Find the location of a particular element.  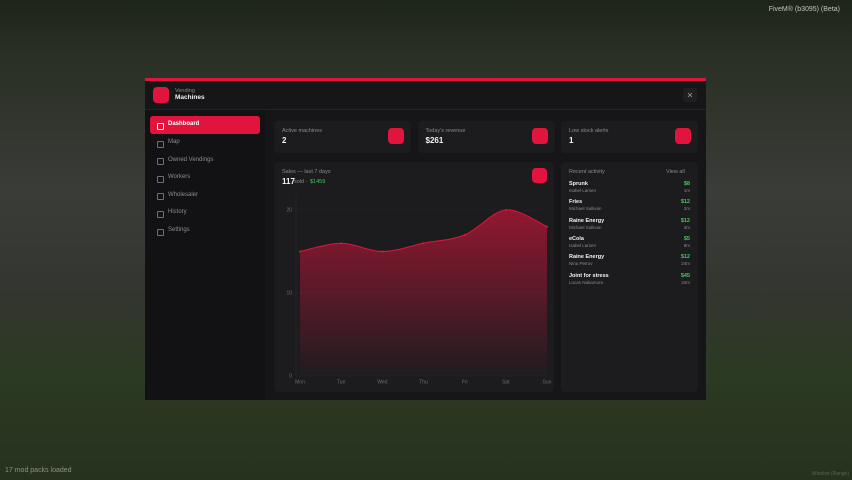

activity-time: 2m is located at coordinates (686, 209).